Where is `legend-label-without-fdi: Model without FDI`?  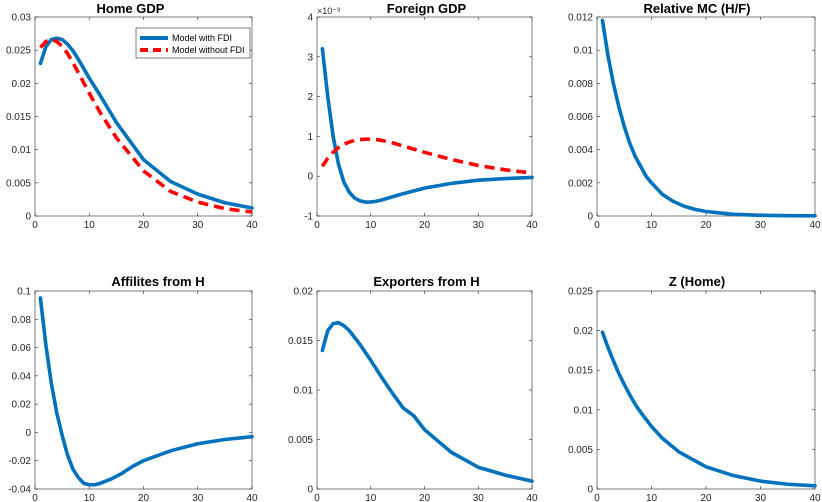 legend-label-without-fdi: Model without FDI is located at coordinates (208, 50).